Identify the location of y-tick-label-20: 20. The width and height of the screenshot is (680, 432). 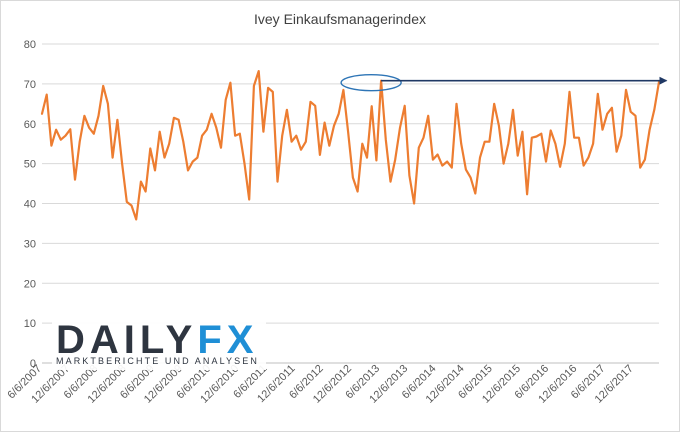
(30, 284).